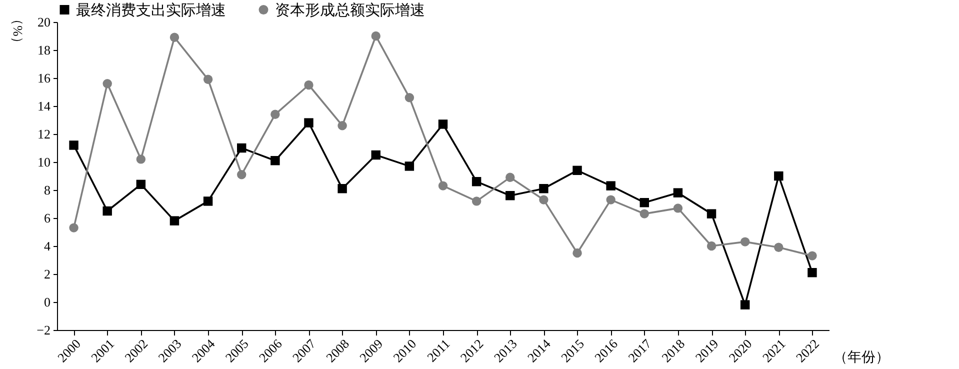  What do you see at coordinates (18, 31) in the screenshot?
I see `y-axis-title: （%）` at bounding box center [18, 31].